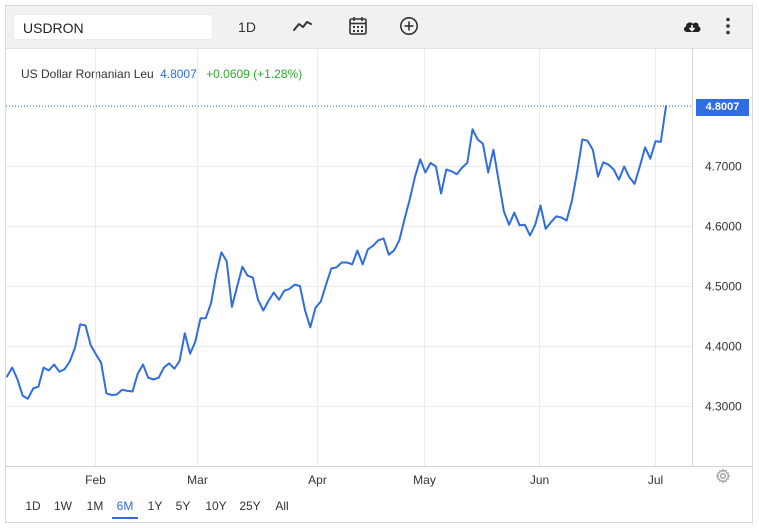 The image size is (759, 528). What do you see at coordinates (358, 26) in the screenshot?
I see `calendar-icon` at bounding box center [358, 26].